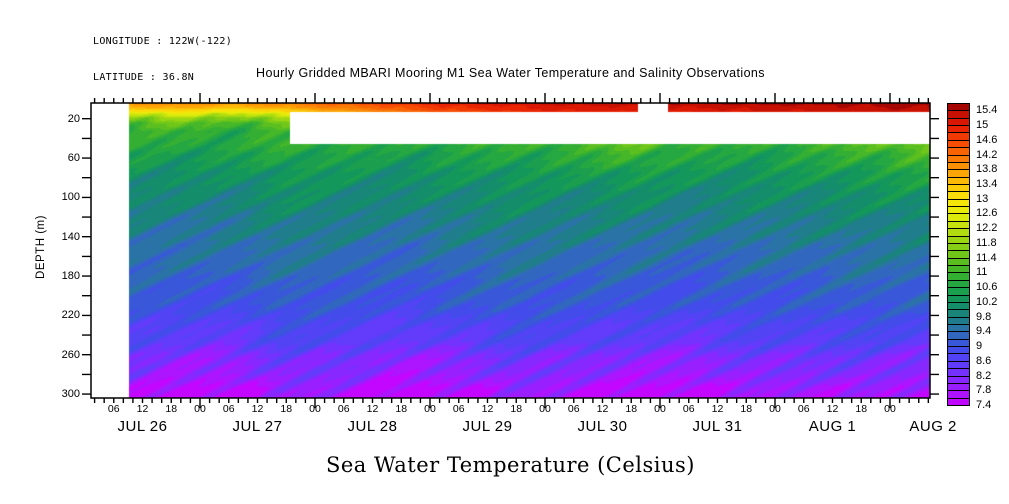 Image resolution: width=1009 pixels, height=504 pixels. Describe the element at coordinates (986, 242) in the screenshot. I see `colorbar-tick-label: 11.8` at that location.